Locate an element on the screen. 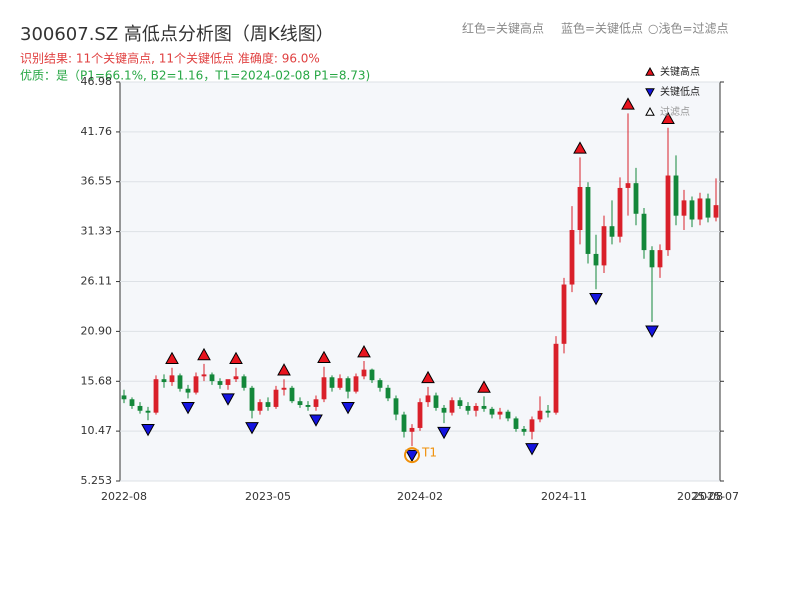 The image size is (800, 600). header-legend: 红色=关键高点 is located at coordinates (503, 28).